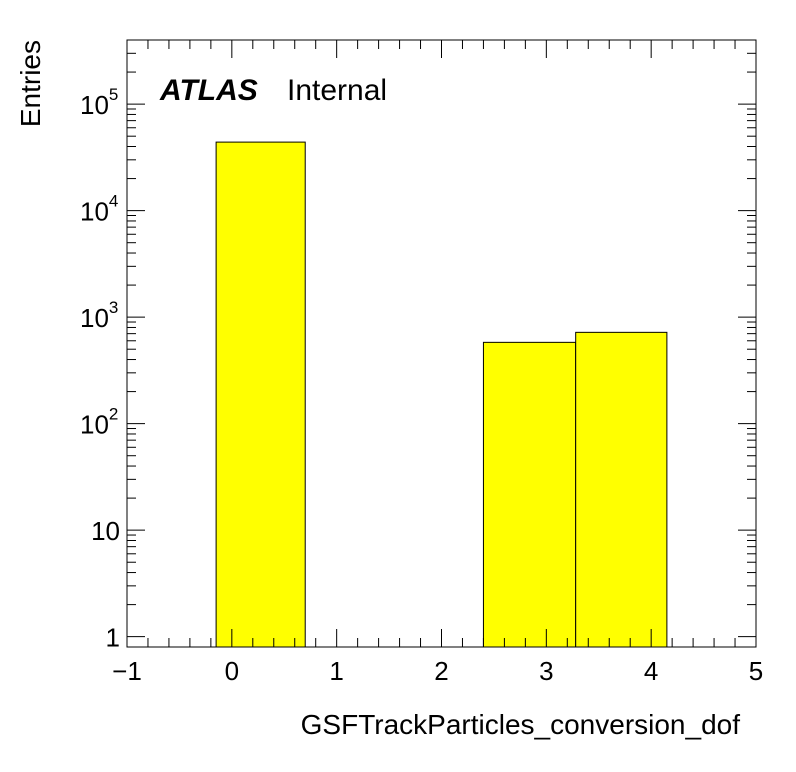 This screenshot has height=772, width=796. Describe the element at coordinates (99, 102) in the screenshot. I see `y-tick-label: 10⁵` at that location.